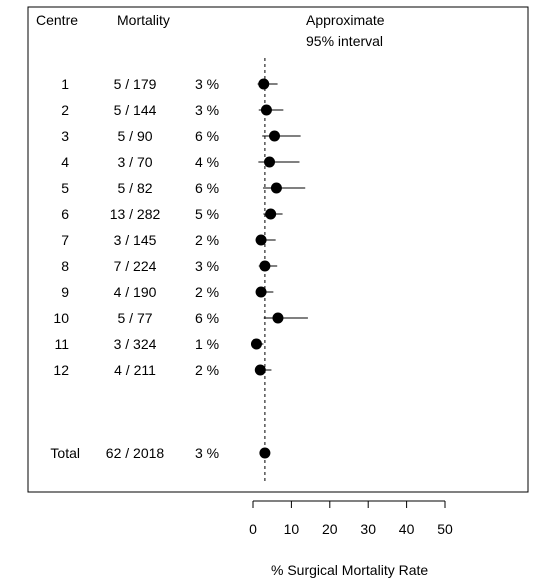 This screenshot has width=540, height=582. Describe the element at coordinates (407, 529) in the screenshot. I see `x-tick-label: 40` at that location.